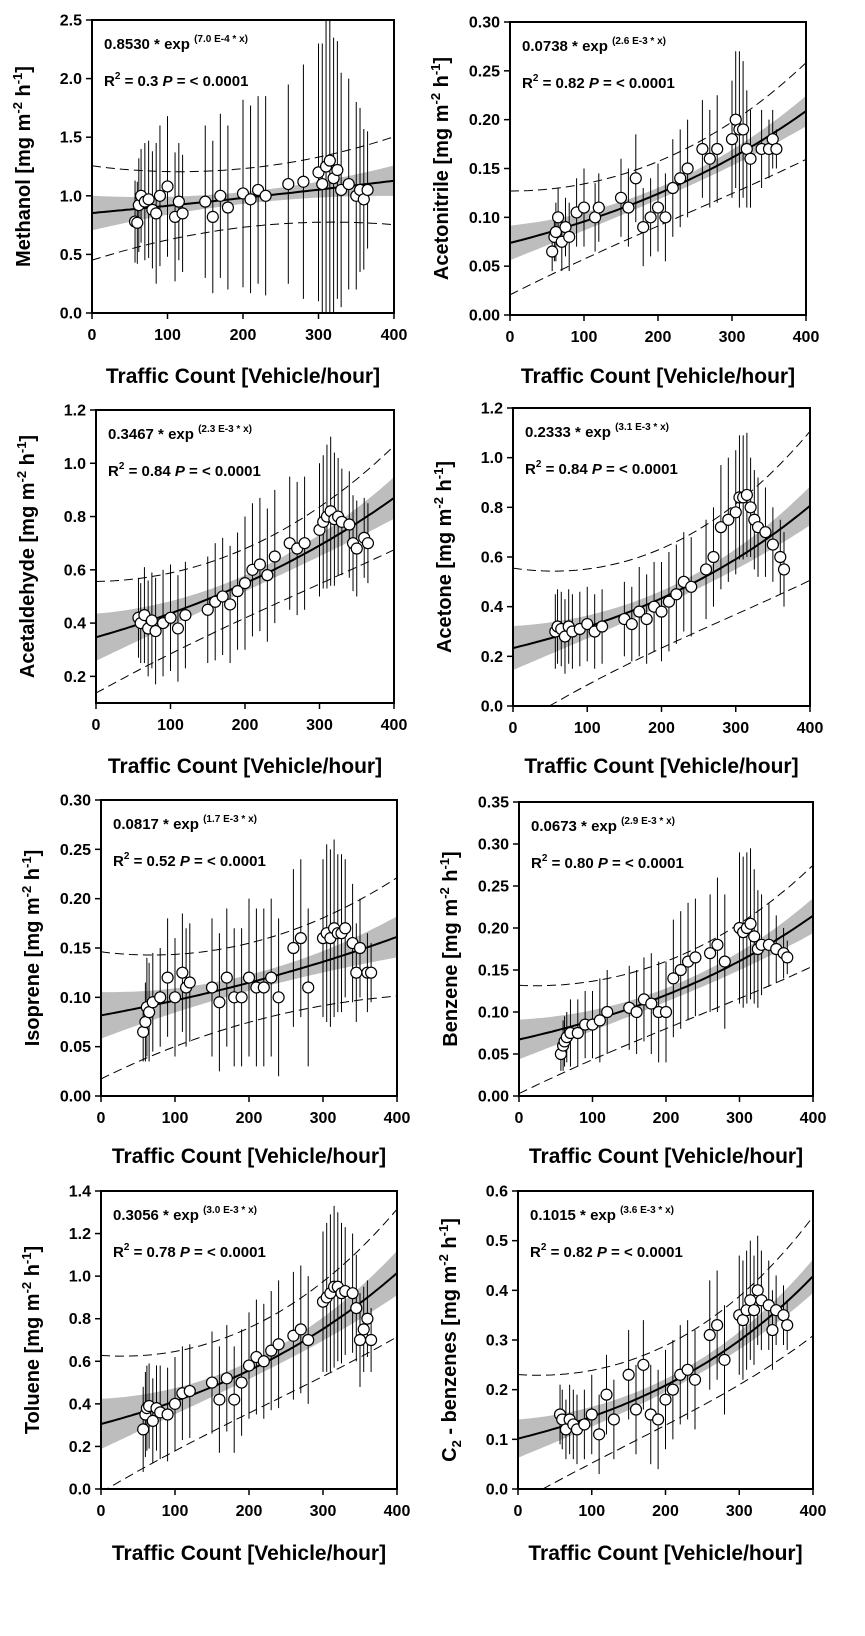 The width and height of the screenshot is (865, 1636). Describe the element at coordinates (450, 1385) in the screenshot. I see `text-span: - benzenes` at that location.